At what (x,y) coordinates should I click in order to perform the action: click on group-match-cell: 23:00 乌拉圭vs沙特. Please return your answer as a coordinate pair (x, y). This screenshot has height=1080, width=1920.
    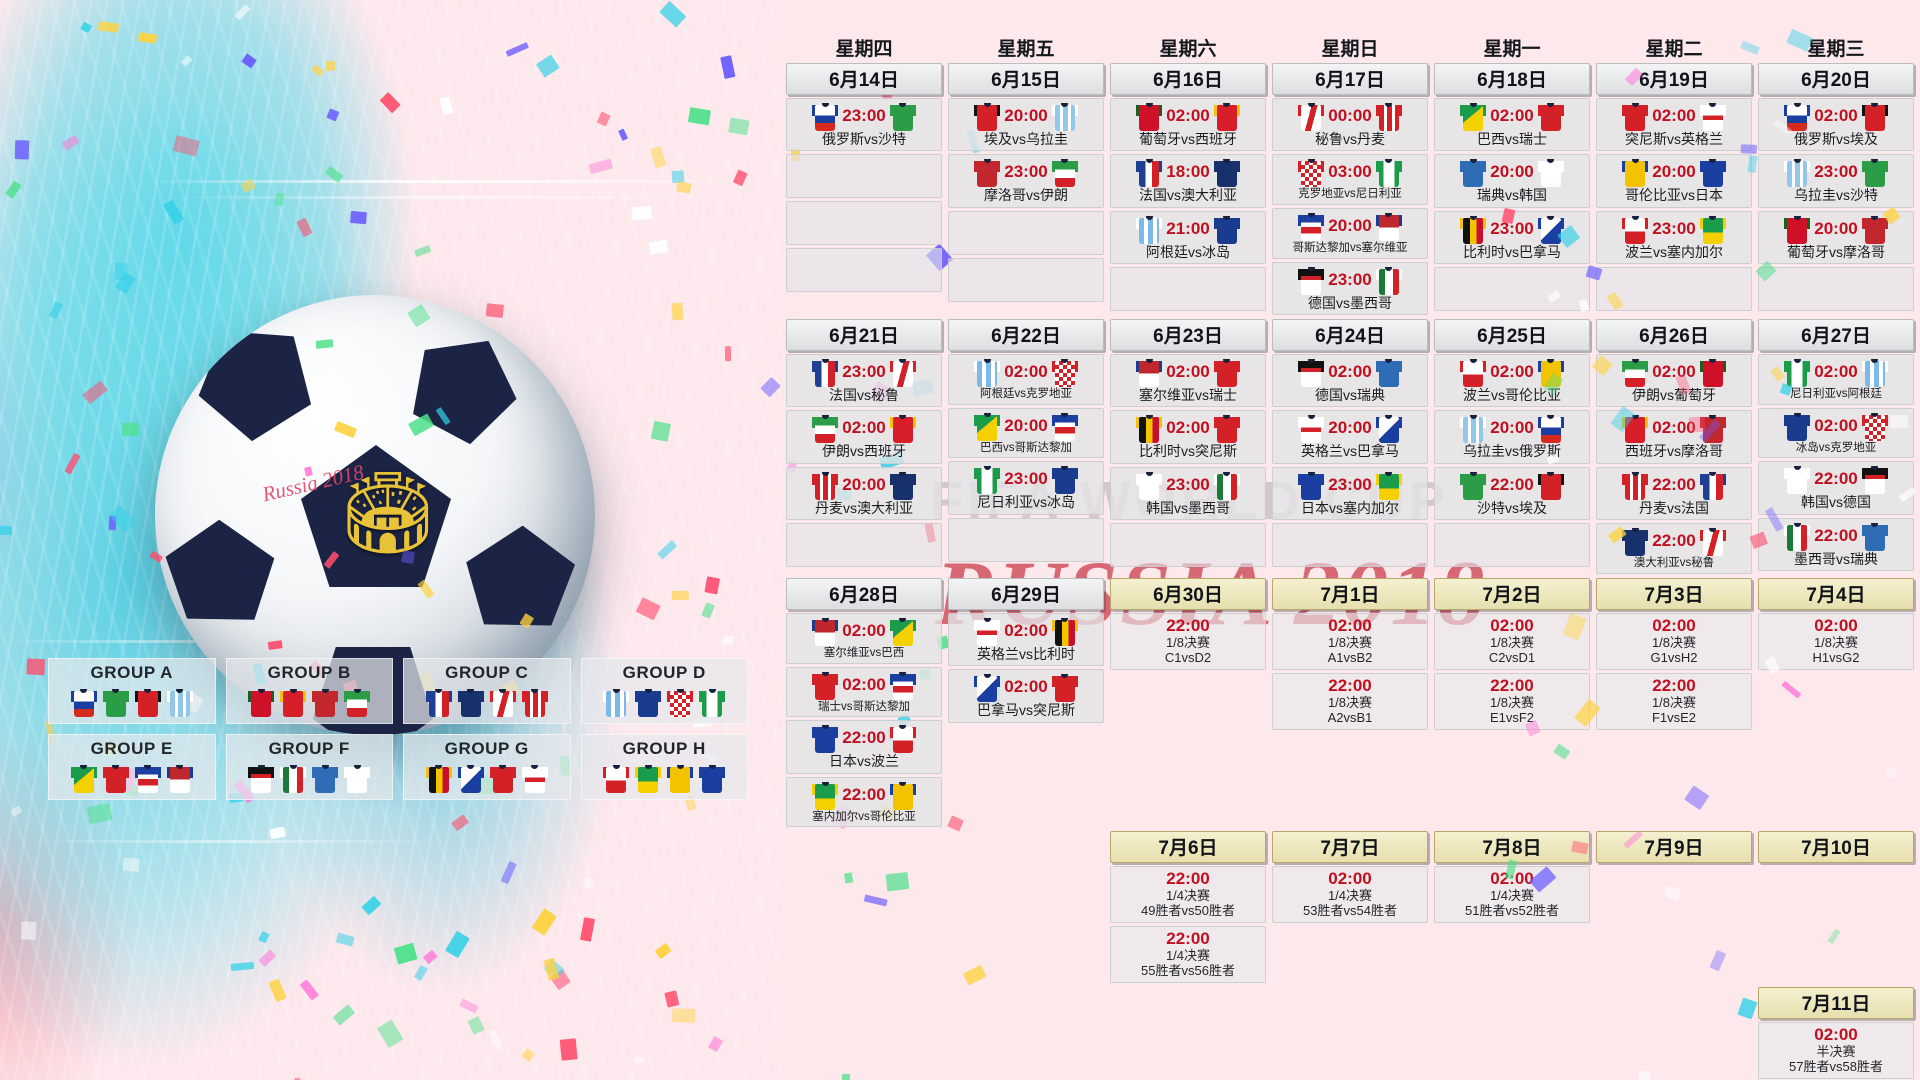
    Looking at the image, I should click on (1836, 181).